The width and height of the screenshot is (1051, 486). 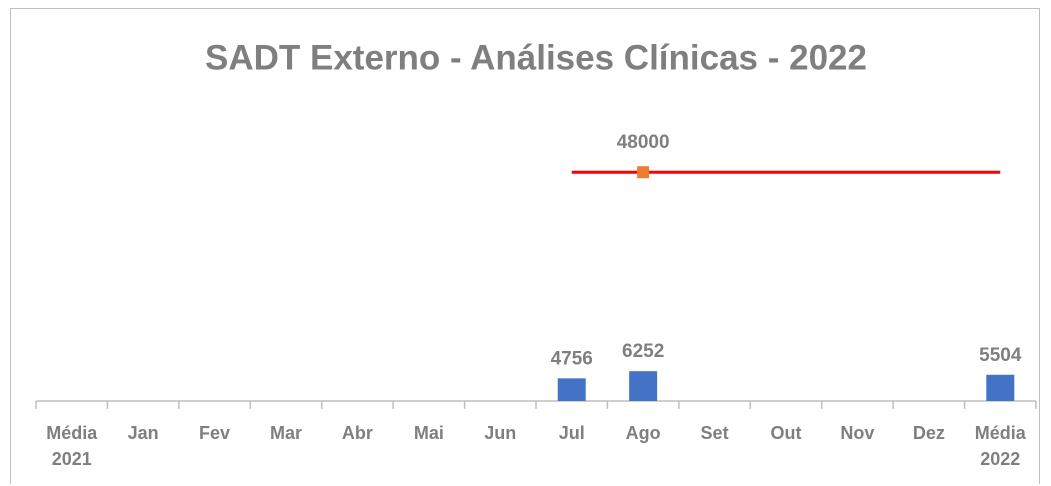 What do you see at coordinates (1000, 355) in the screenshot?
I see `data-label: 5504` at bounding box center [1000, 355].